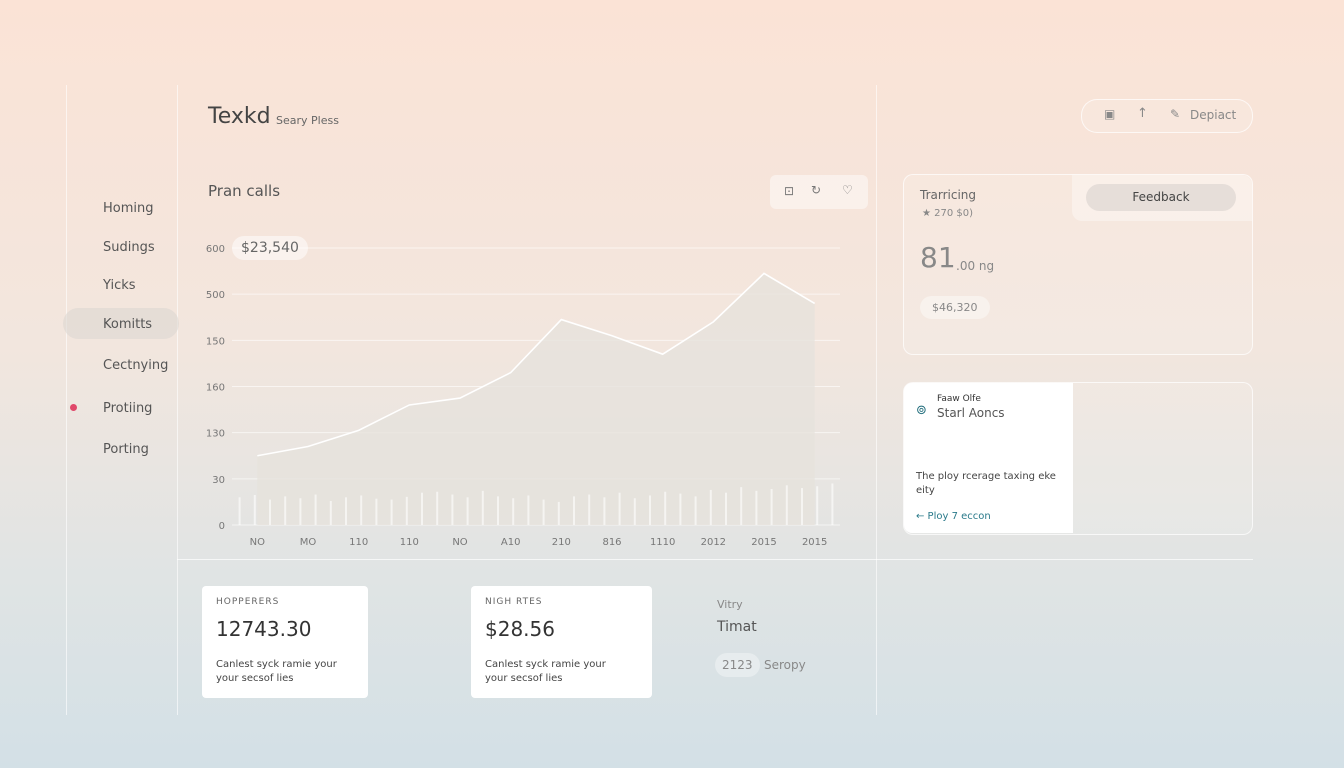  Describe the element at coordinates (737, 665) in the screenshot. I see `stat-badge: 2123` at that location.